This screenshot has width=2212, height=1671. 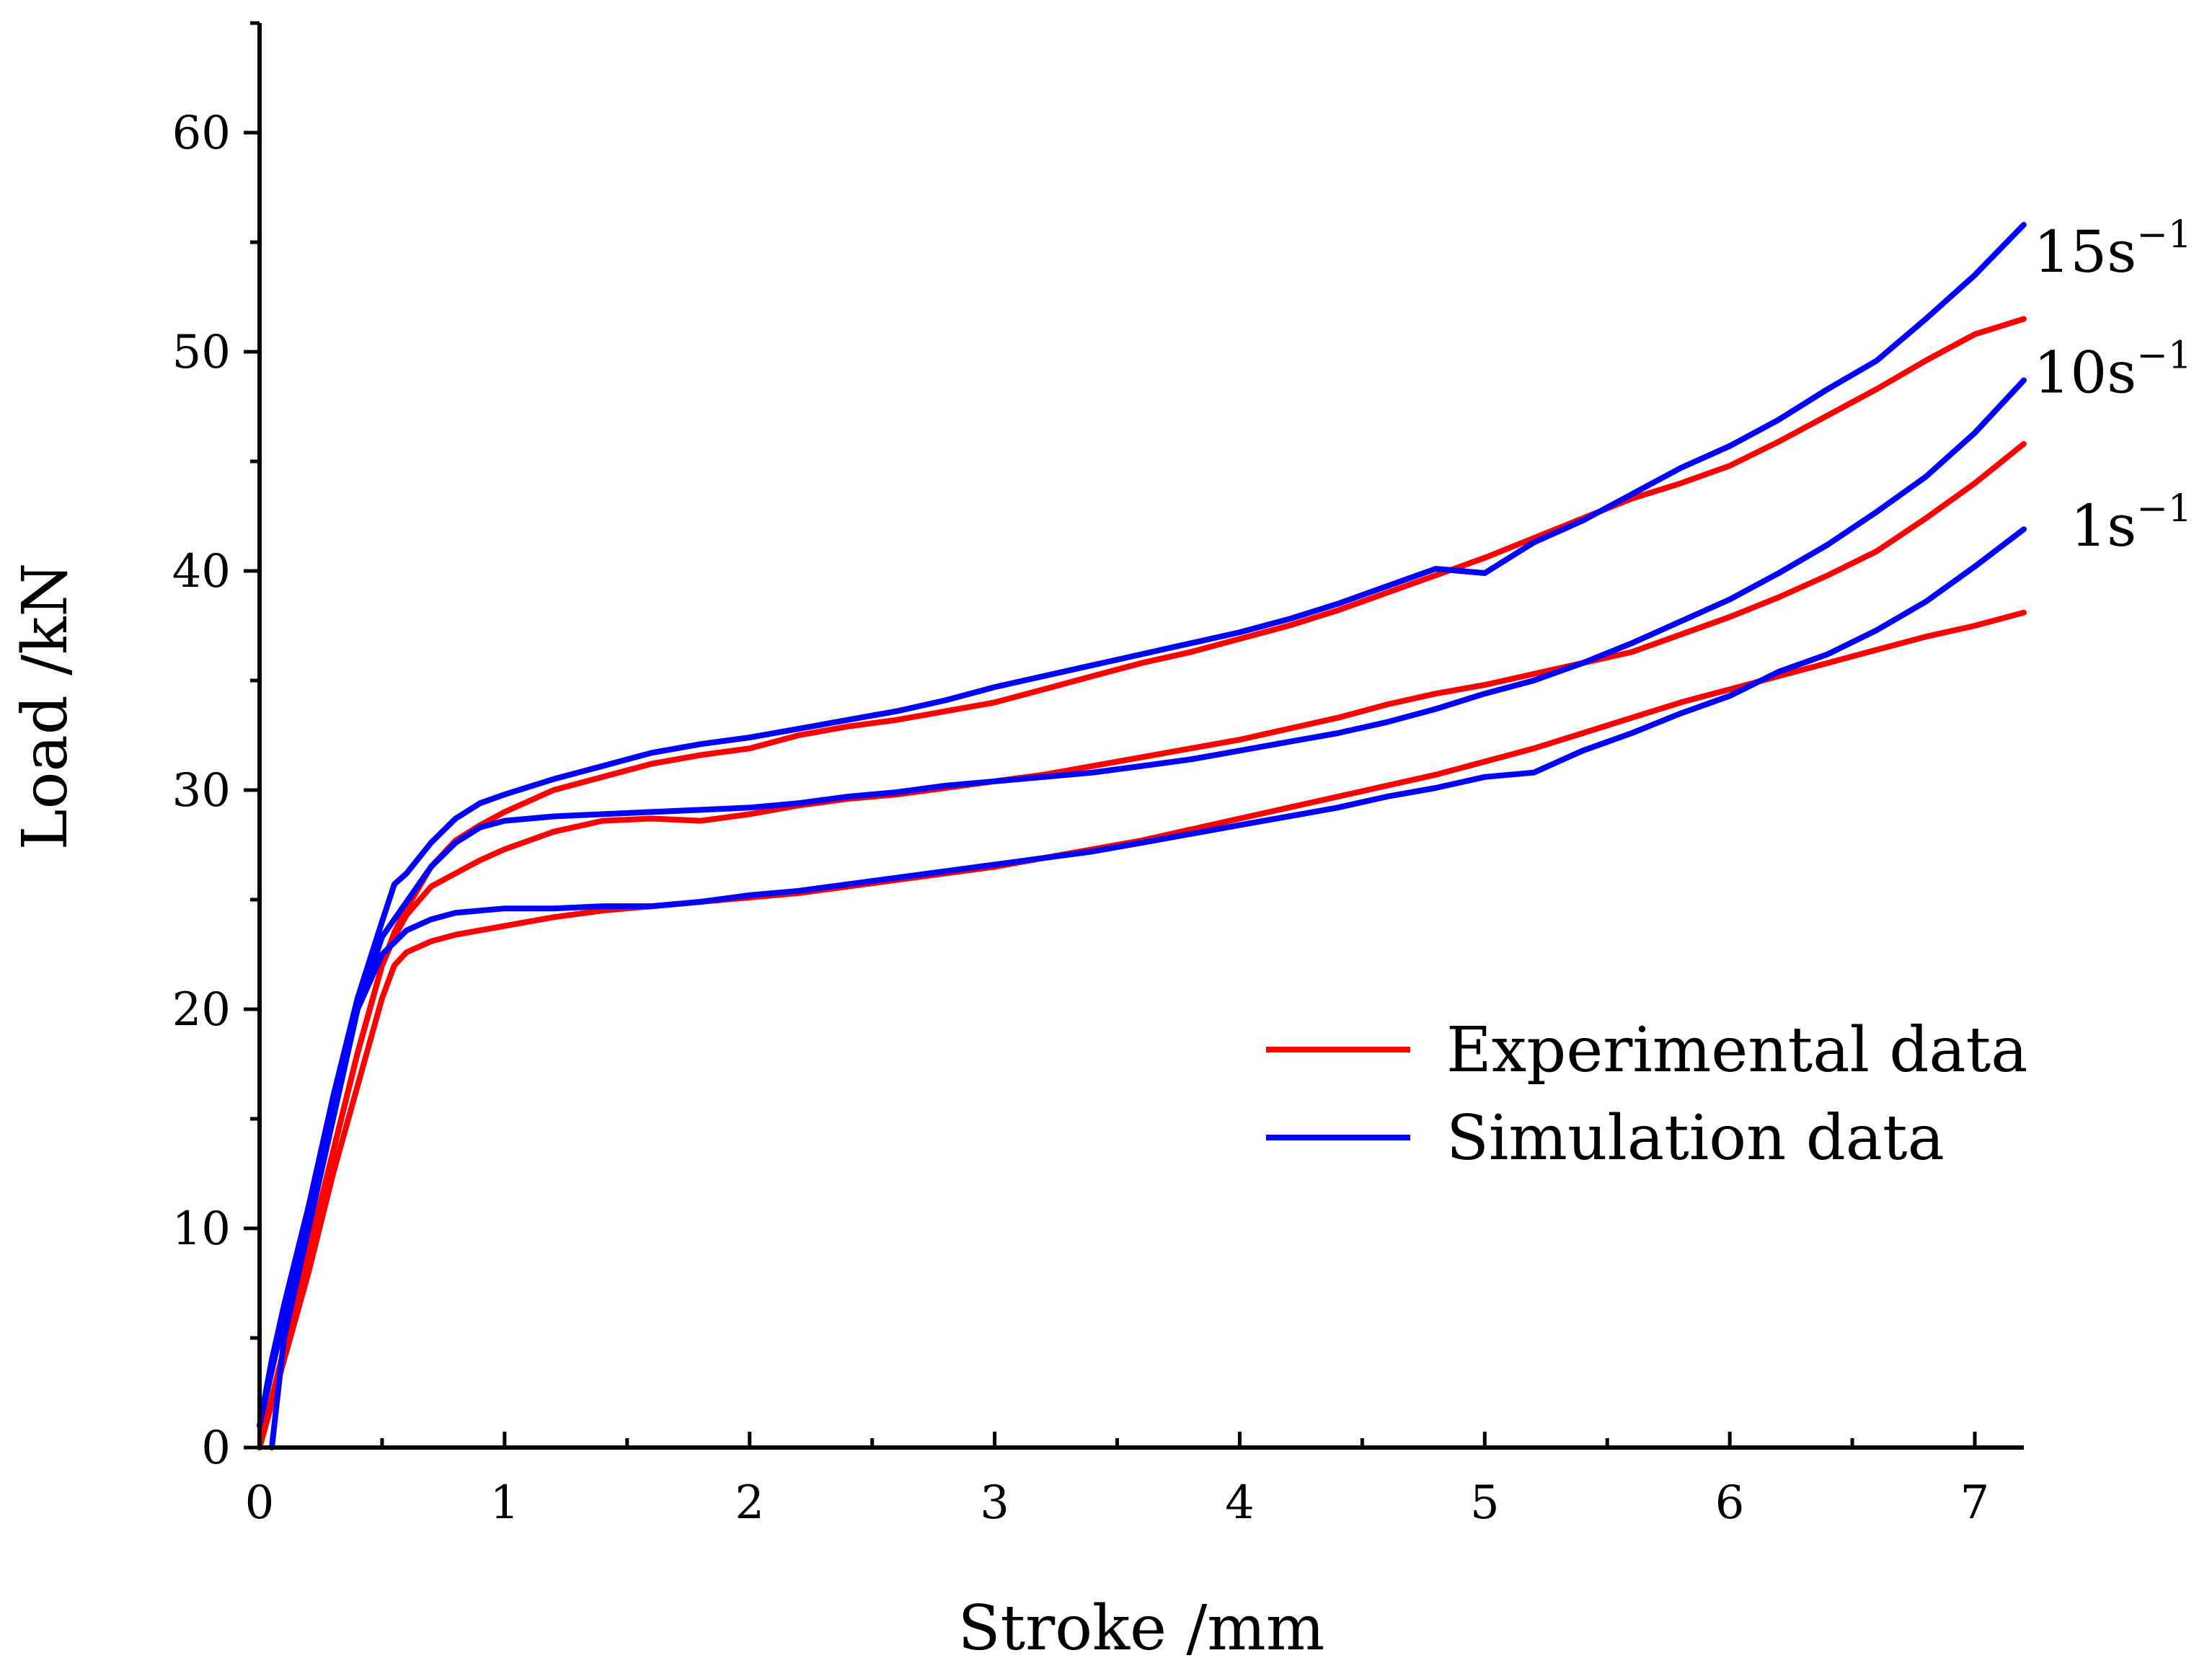 What do you see at coordinates (505, 1503) in the screenshot?
I see `x-tick-label: 1` at bounding box center [505, 1503].